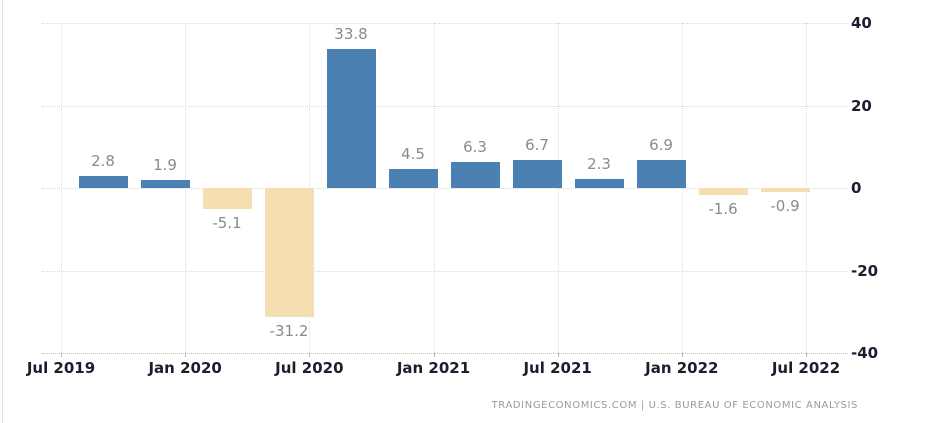  Describe the element at coordinates (103, 182) in the screenshot. I see `bar-2019-q3` at that location.